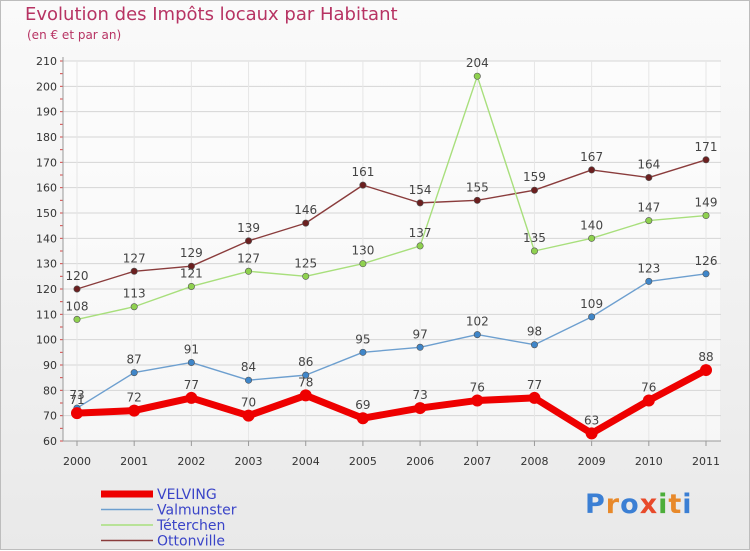 Image resolution: width=750 pixels, height=551 pixels. Describe the element at coordinates (534, 461) in the screenshot. I see `x-tick-label: 2008` at that location.